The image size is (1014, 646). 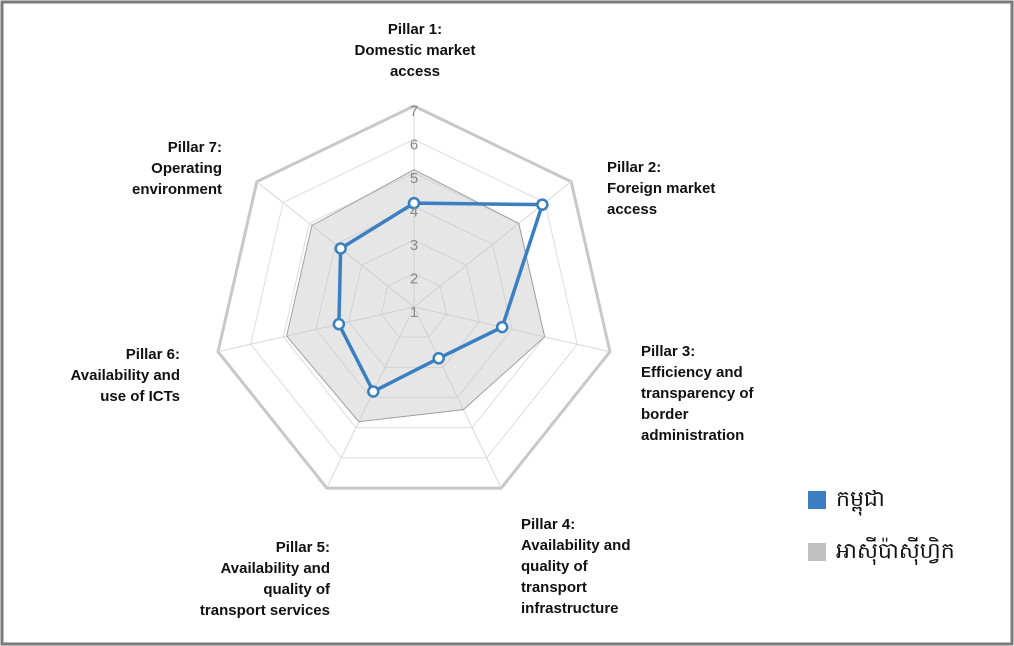 What do you see at coordinates (414, 111) in the screenshot?
I see `y-tick-label: 7` at bounding box center [414, 111].